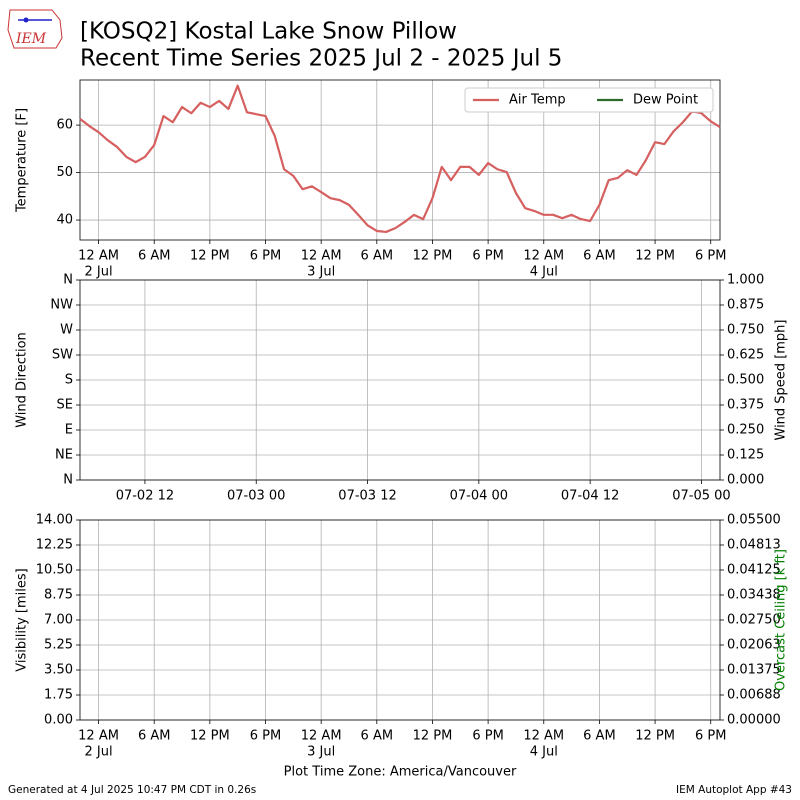 The width and height of the screenshot is (800, 800). I want to click on y2-tick-label: 0.01375, so click(754, 670).